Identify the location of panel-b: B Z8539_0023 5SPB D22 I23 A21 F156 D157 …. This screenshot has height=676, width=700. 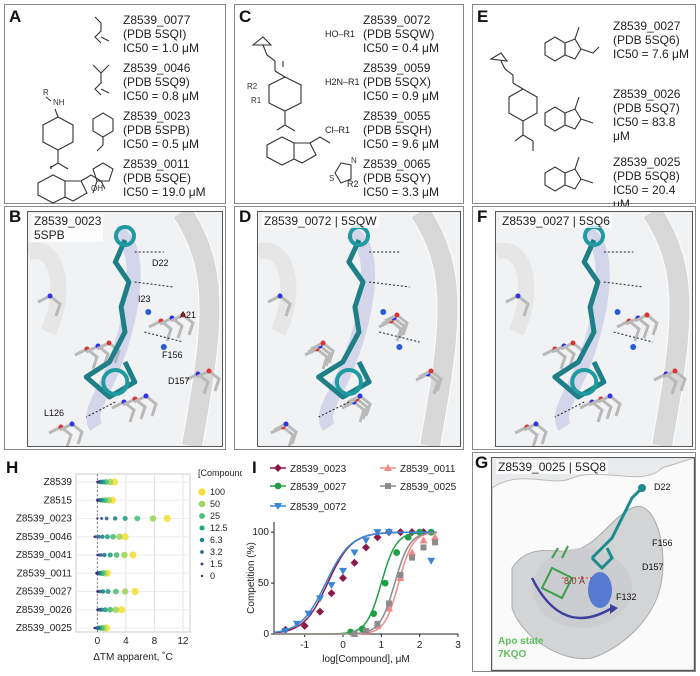
(115, 328).